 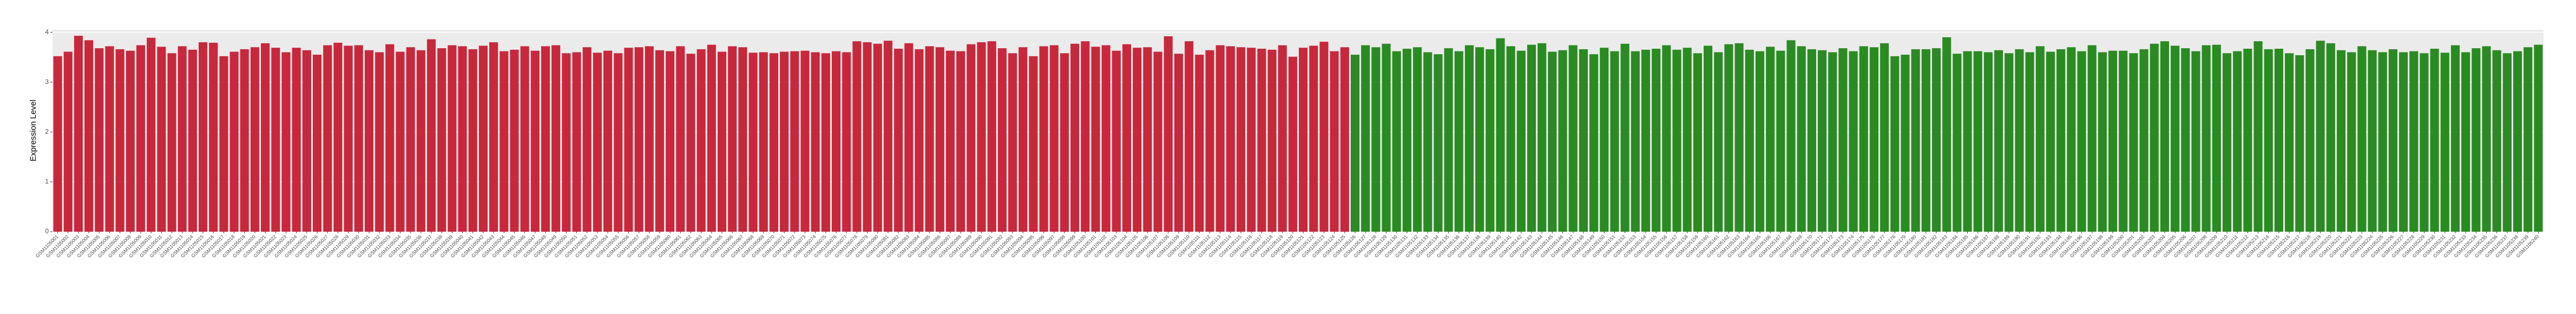 I want to click on y-tick-label: 4, so click(x=47, y=32).